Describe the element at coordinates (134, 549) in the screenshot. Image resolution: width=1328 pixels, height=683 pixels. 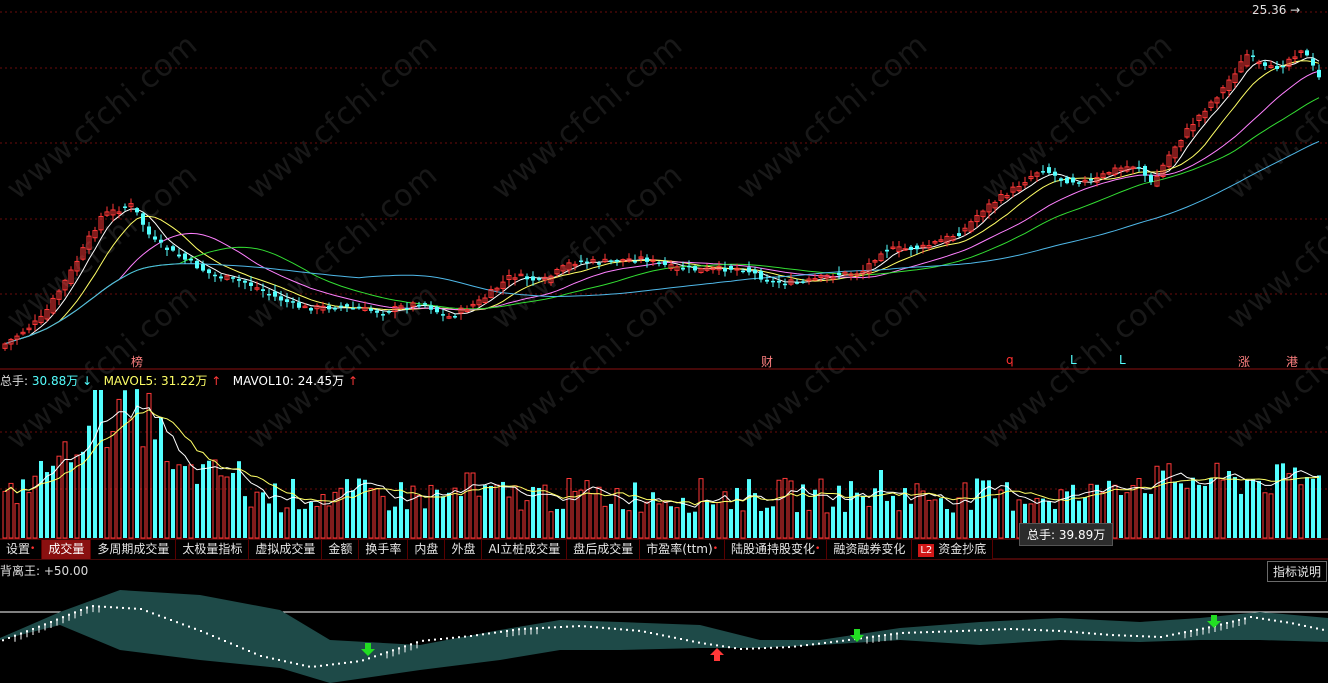
I see `tab-2: 多周期成交量` at that location.